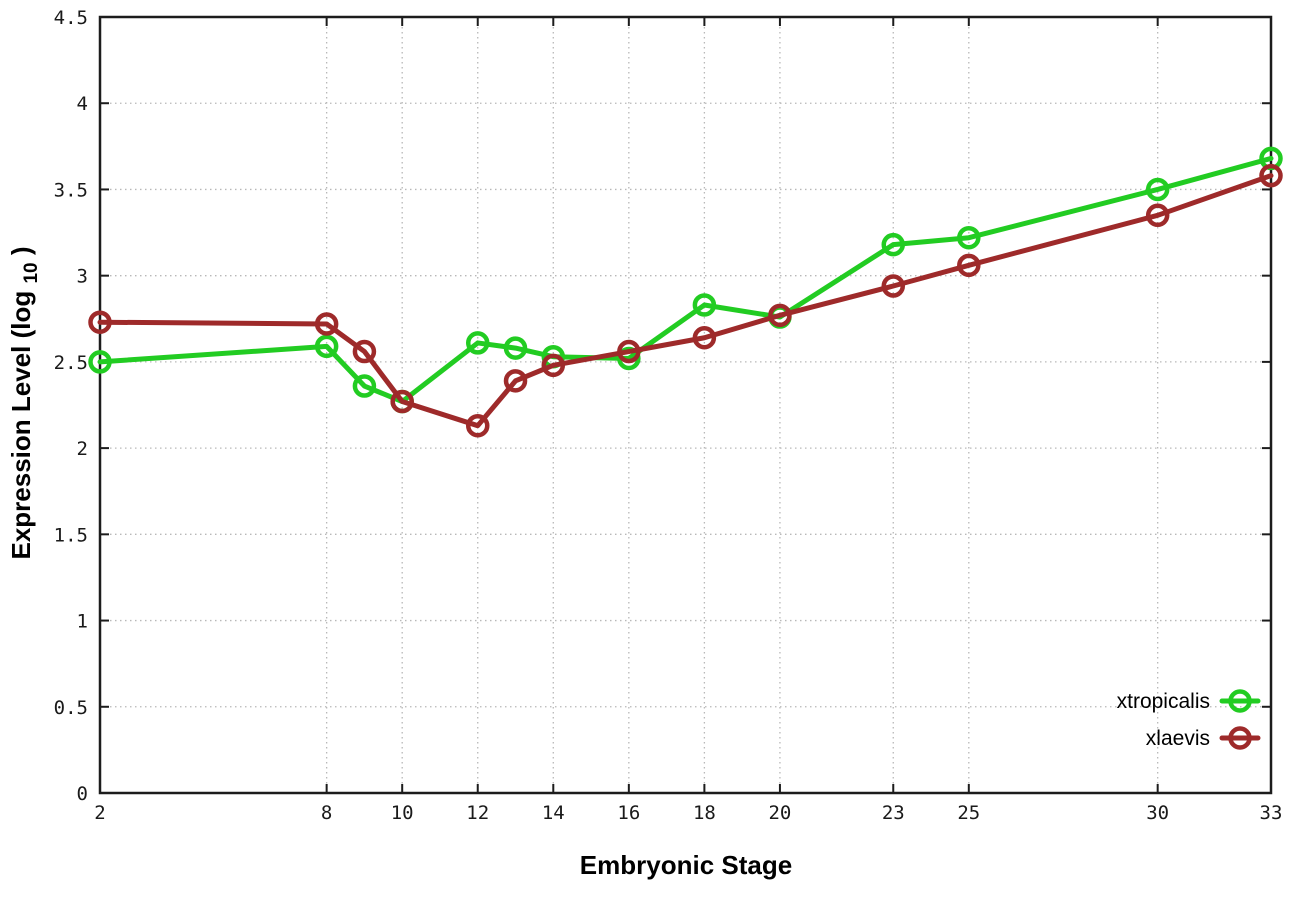 This screenshot has width=1296, height=907. What do you see at coordinates (1163, 701) in the screenshot?
I see `legend-label-xtropicalis: xtropicalis` at bounding box center [1163, 701].